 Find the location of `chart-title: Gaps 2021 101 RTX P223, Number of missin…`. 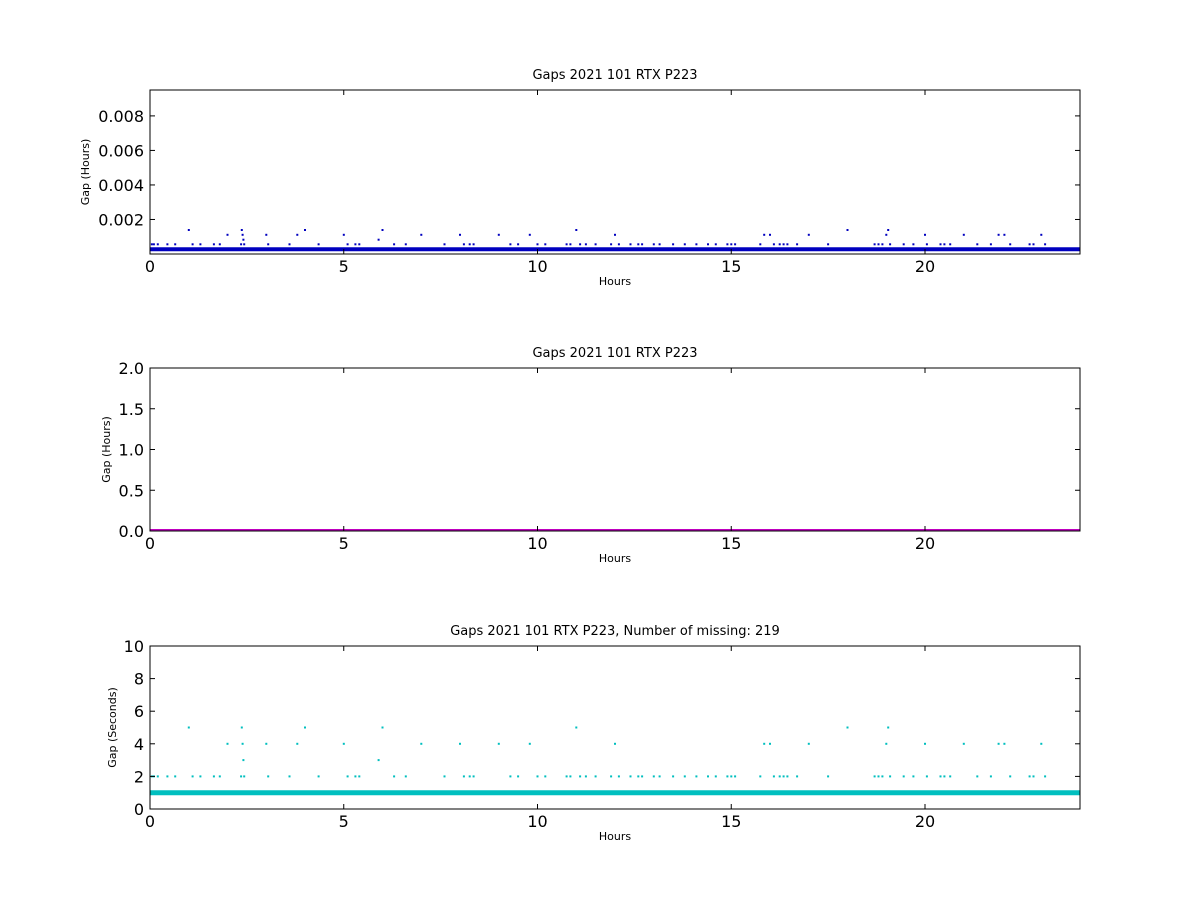

chart-title: Gaps 2021 101 RTX P223, Number of missin… is located at coordinates (615, 631).